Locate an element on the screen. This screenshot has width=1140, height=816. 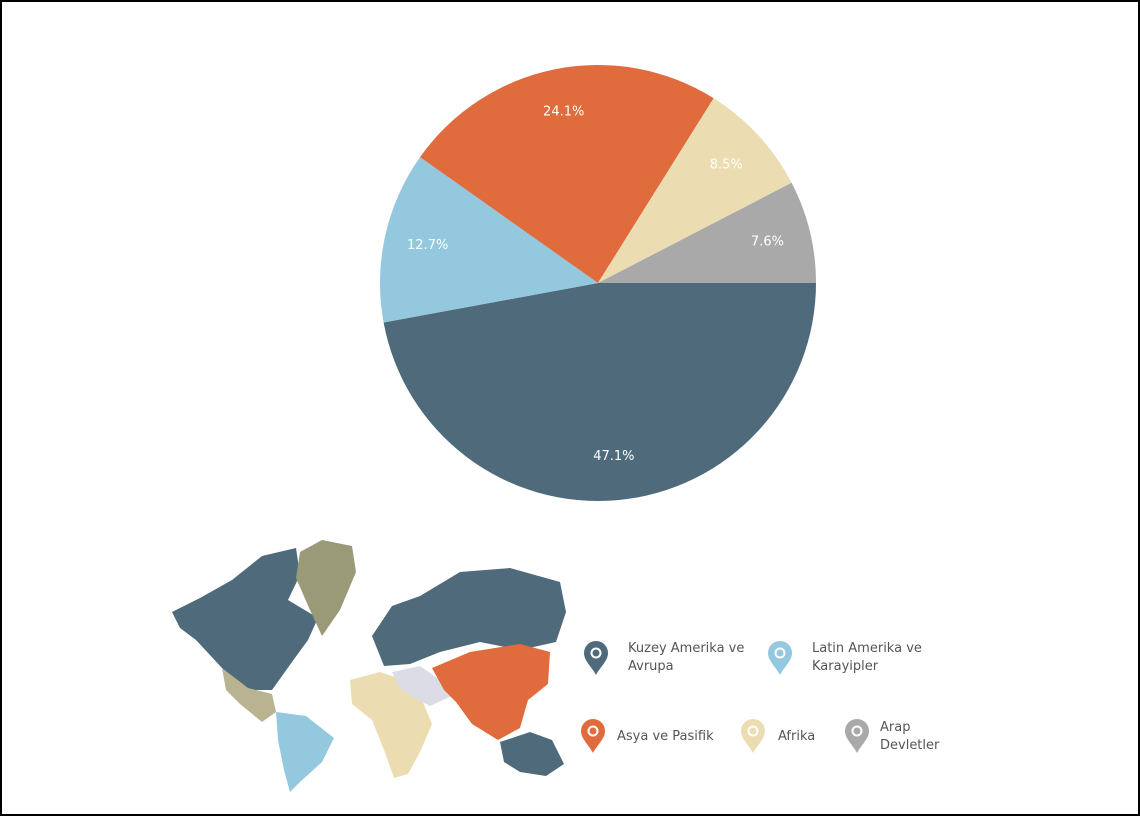
map-asia-pacific is located at coordinates (491, 692).